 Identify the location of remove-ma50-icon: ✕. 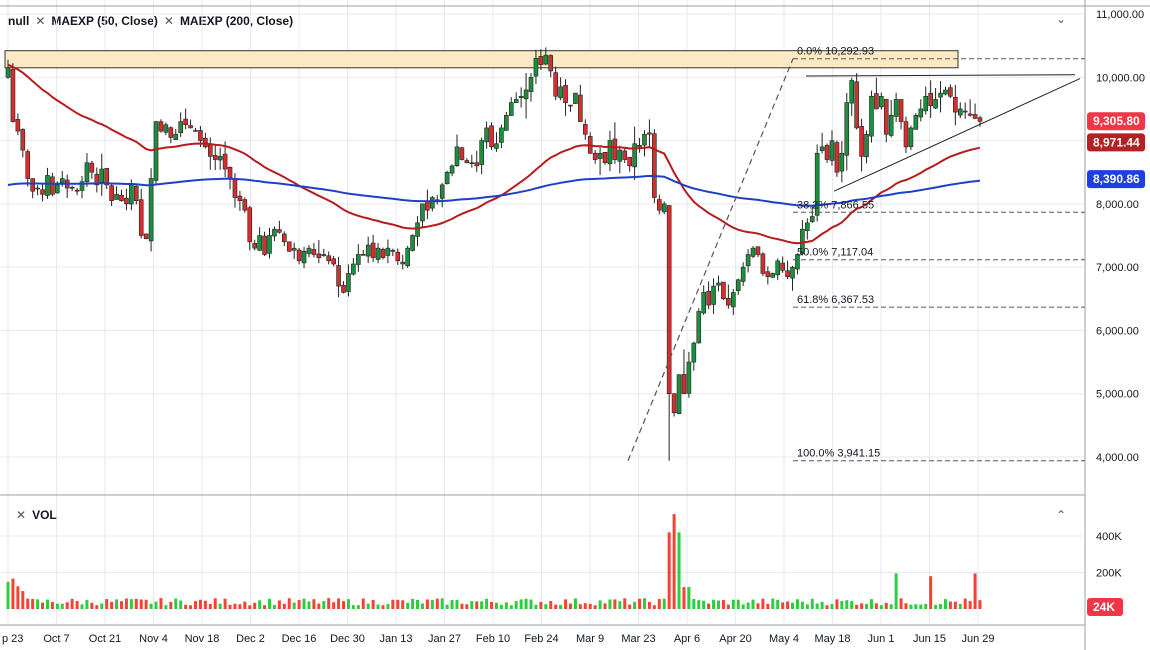
(40, 21).